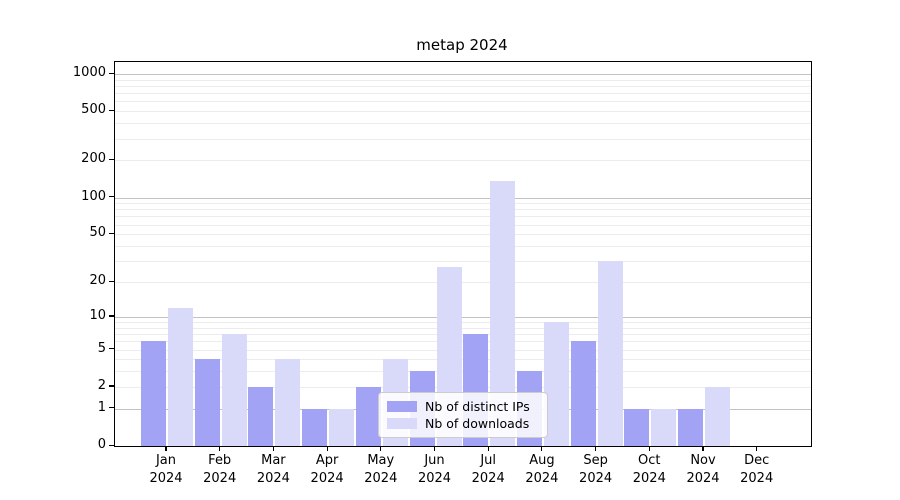 This screenshot has width=900, height=500. I want to click on x-tick-label: Oct 2024, so click(649, 469).